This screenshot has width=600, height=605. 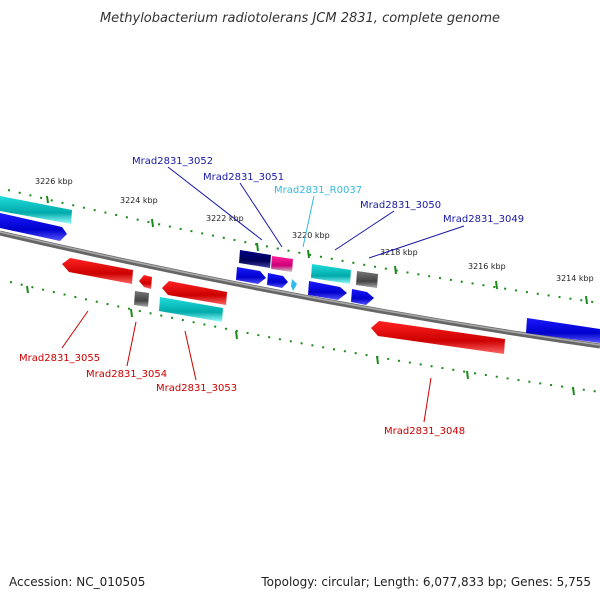 I want to click on tick-label-3220: 3220 kbp, so click(x=311, y=235).